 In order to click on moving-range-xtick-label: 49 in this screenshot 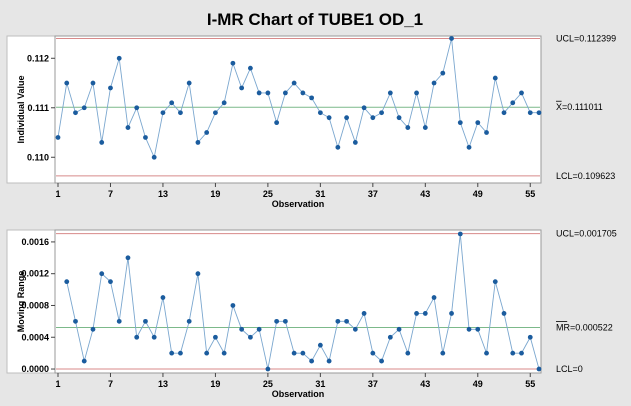, I will do `click(478, 384)`.